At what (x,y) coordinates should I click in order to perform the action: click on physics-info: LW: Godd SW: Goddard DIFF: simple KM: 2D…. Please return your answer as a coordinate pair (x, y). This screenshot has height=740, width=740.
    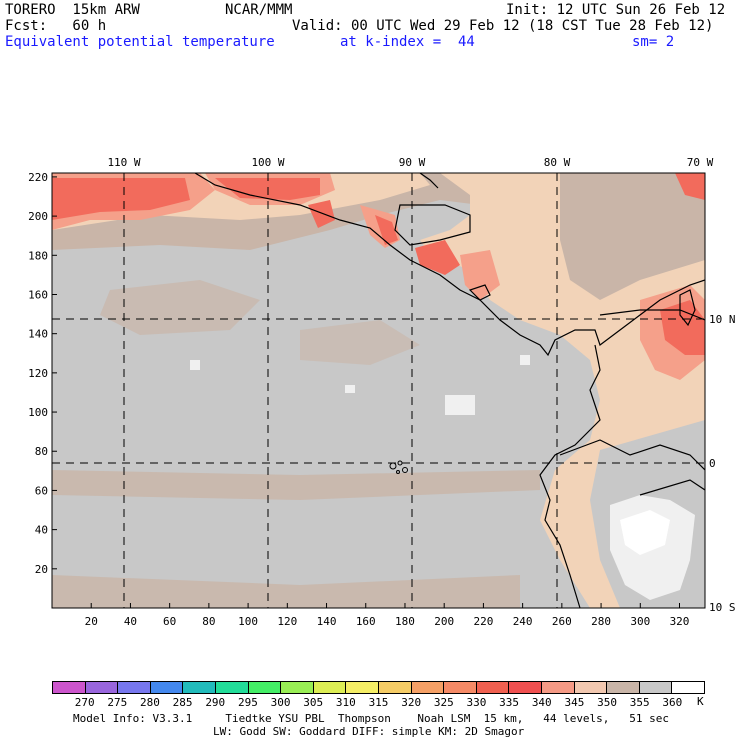
    Looking at the image, I should click on (369, 731).